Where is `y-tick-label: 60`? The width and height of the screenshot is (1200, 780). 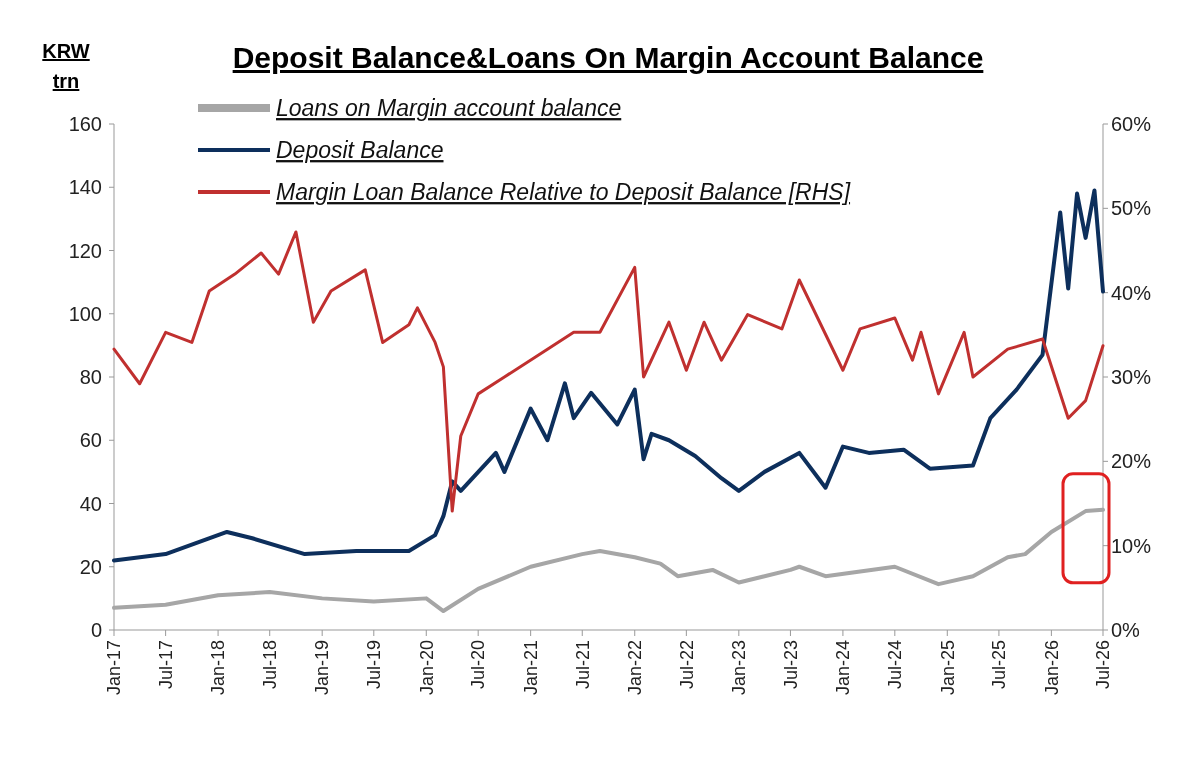 y-tick-label: 60 is located at coordinates (90, 440).